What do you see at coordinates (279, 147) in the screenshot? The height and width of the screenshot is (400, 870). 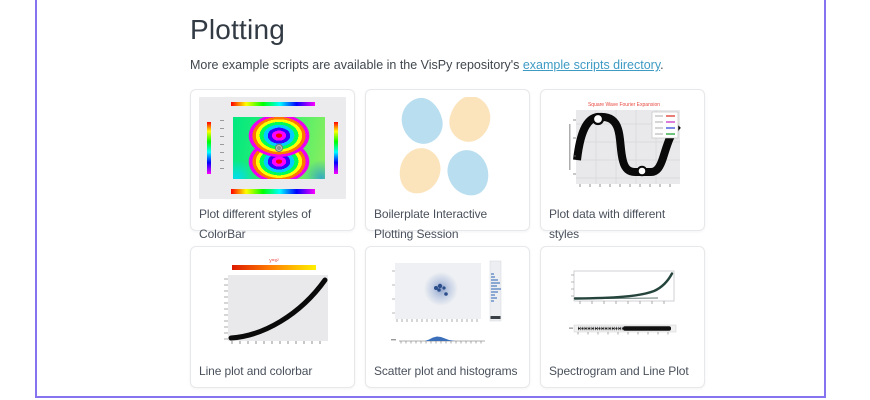 I see `hsv-phase-image` at bounding box center [279, 147].